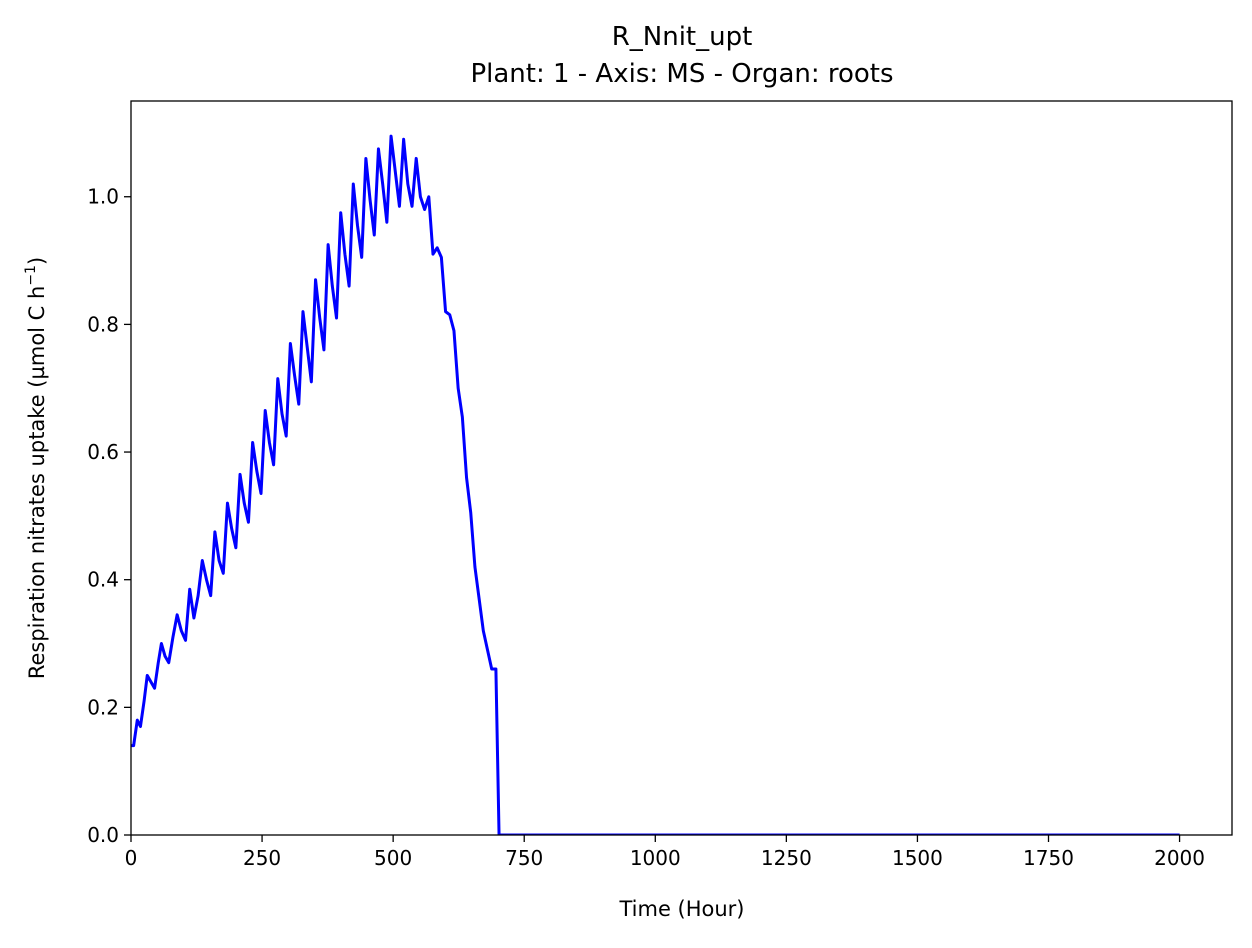 The width and height of the screenshot is (1252, 948). Describe the element at coordinates (103, 452) in the screenshot. I see `y-tick-label: 0.6` at that location.